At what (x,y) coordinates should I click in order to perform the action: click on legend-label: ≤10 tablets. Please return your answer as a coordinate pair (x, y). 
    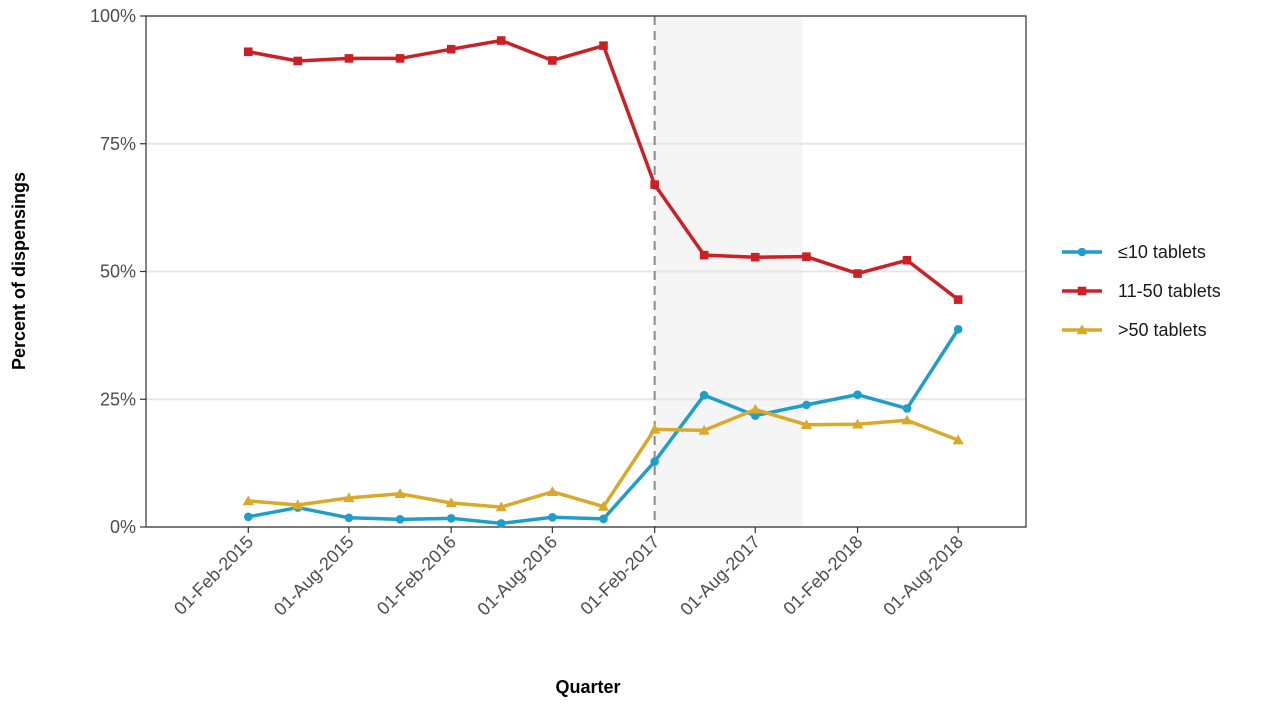
    Looking at the image, I should click on (1162, 252).